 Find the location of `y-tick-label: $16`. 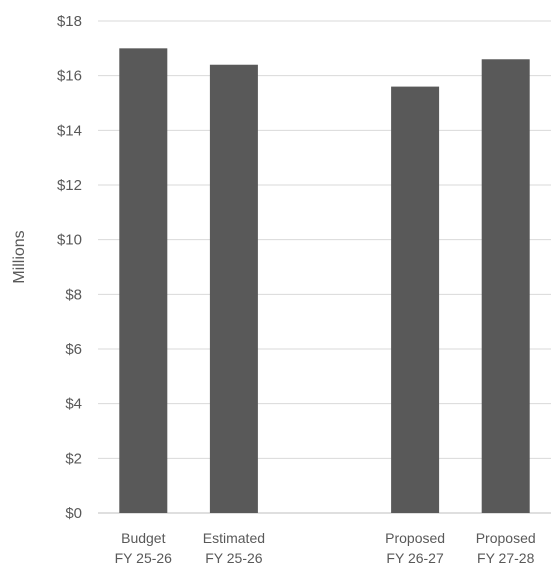

y-tick-label: $16 is located at coordinates (69, 76).